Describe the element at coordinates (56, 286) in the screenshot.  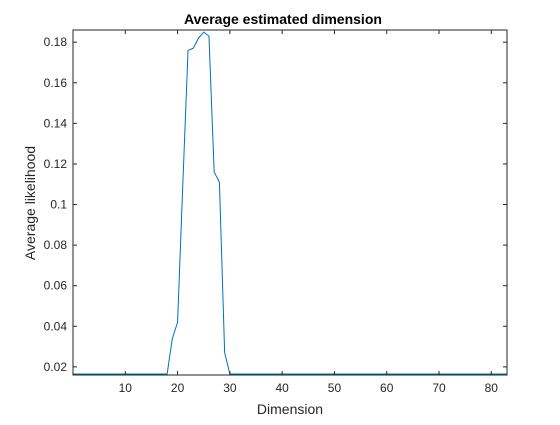
I see `y-tick-label: 0.06` at that location.